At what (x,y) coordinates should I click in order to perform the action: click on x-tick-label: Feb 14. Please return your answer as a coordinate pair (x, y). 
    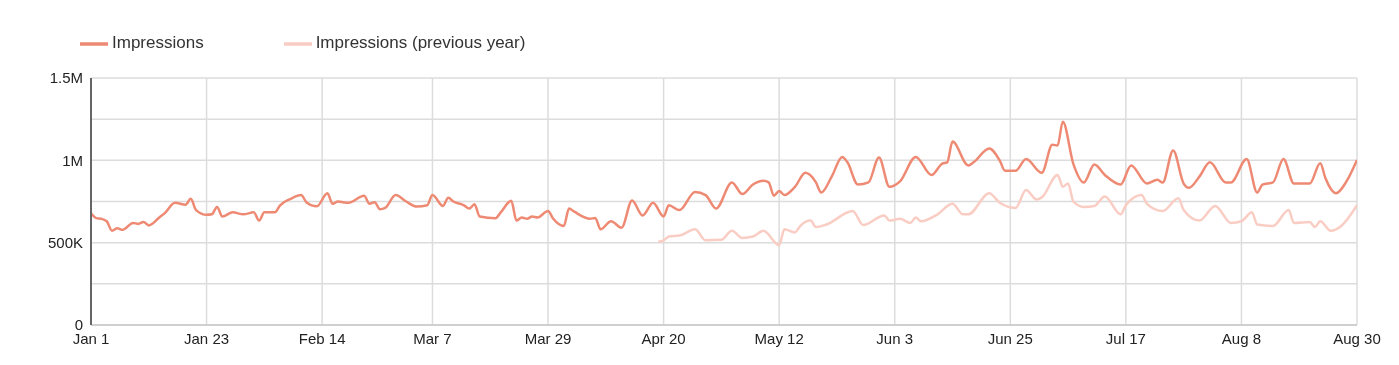
    Looking at the image, I should click on (322, 338).